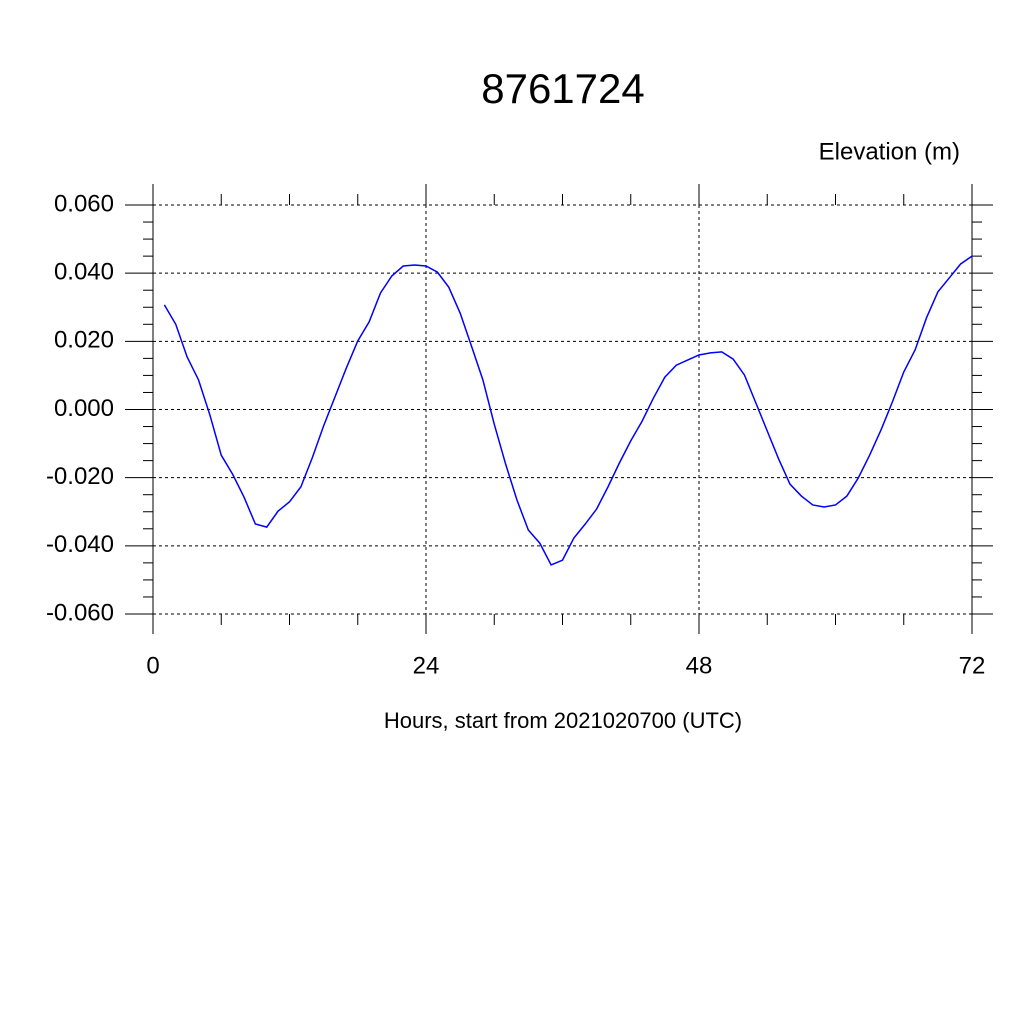 This screenshot has width=1024, height=1024. Describe the element at coordinates (152, 665) in the screenshot. I see `x-tick-label: 0` at that location.